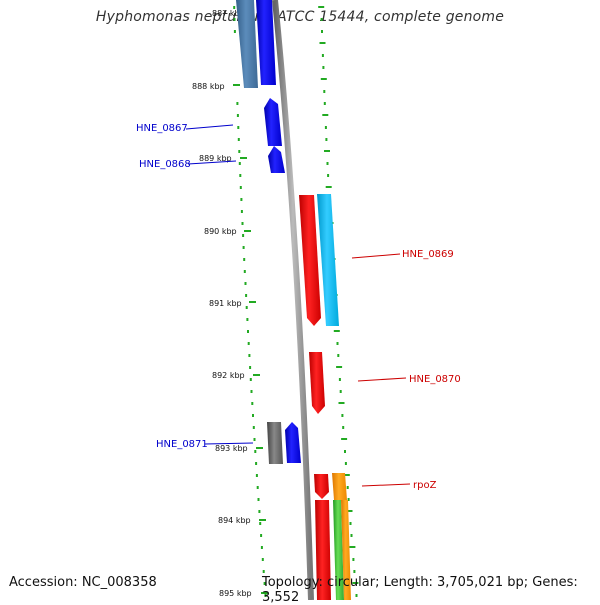  Describe the element at coordinates (428, 254) in the screenshot. I see `label-hne-0869: HNE_0869` at that location.